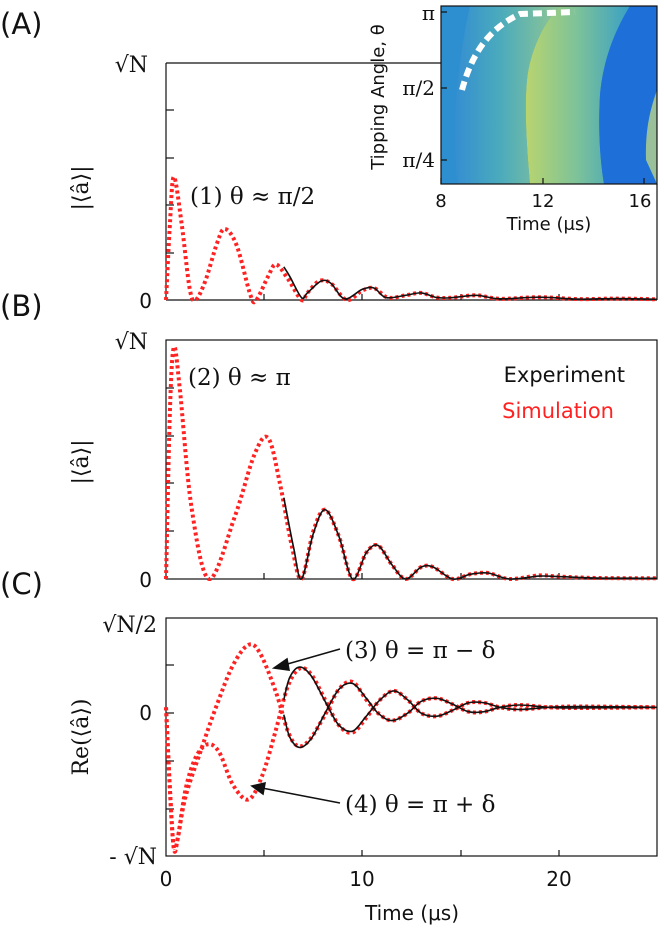 The width and height of the screenshot is (664, 936). Describe the element at coordinates (378, 97) in the screenshot. I see `inset-y-axis-label: Tipping Angle, θ` at that location.